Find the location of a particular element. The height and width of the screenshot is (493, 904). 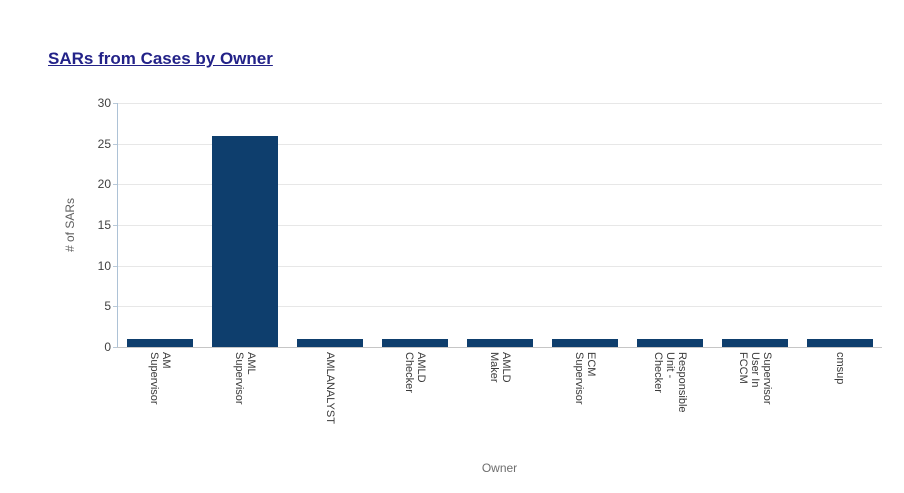

y-tick-label: 0 is located at coordinates (107, 347).